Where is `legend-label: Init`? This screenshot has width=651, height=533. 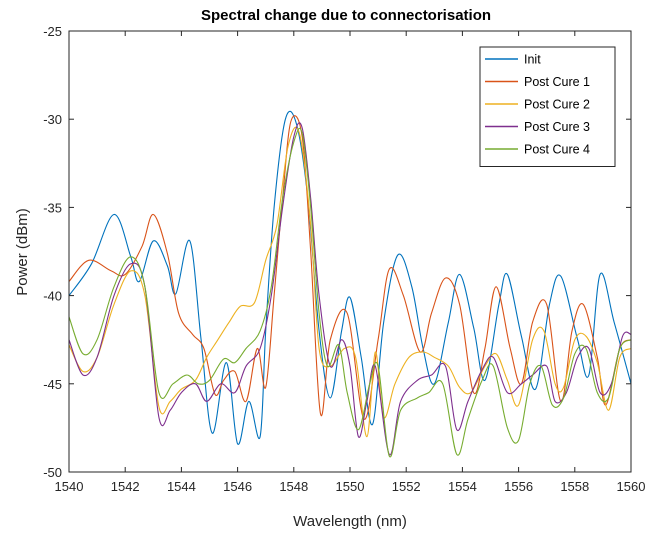 legend-label: Init is located at coordinates (532, 60).